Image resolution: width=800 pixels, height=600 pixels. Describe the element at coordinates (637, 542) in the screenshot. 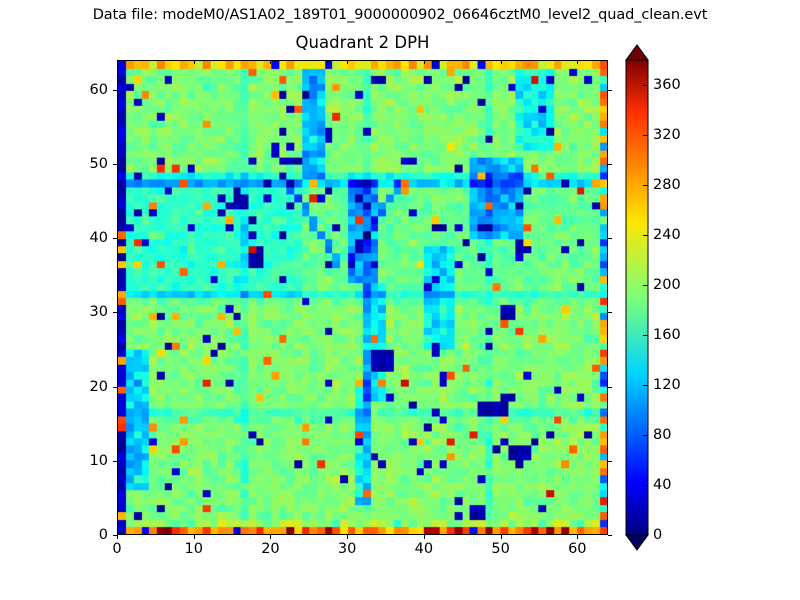

I see `triangle-down-icon` at that location.